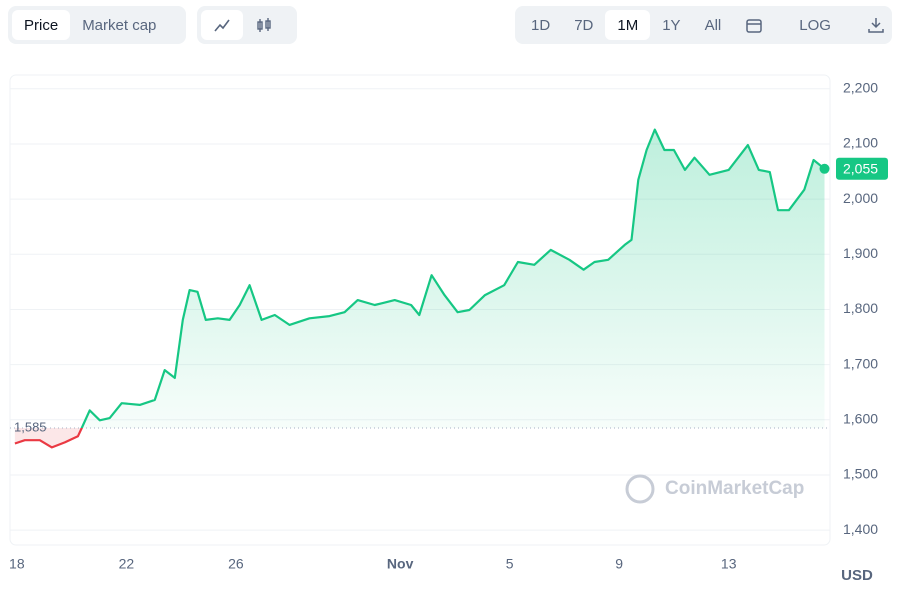 The width and height of the screenshot is (900, 601). I want to click on price-tag-label: 2,055, so click(860, 168).